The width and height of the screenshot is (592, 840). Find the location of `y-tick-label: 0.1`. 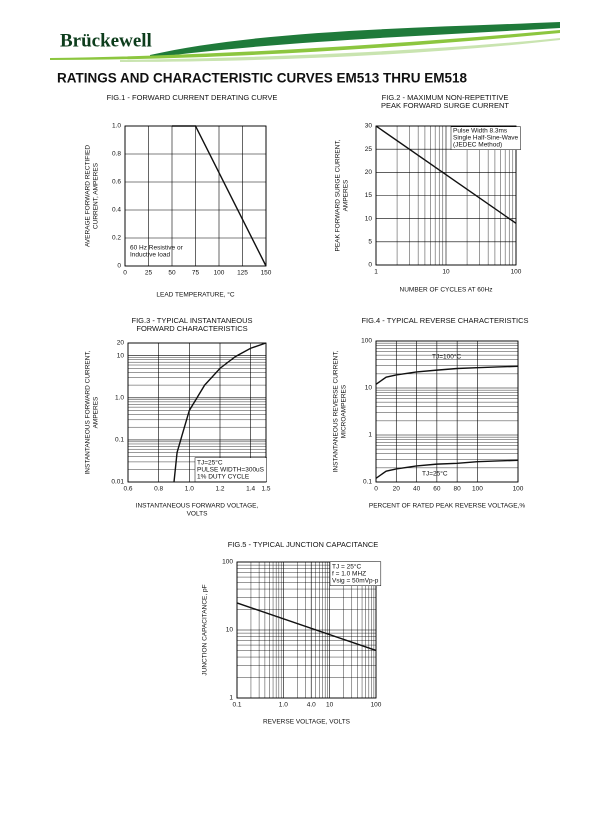

y-tick-label: 0.1 is located at coordinates (119, 440).